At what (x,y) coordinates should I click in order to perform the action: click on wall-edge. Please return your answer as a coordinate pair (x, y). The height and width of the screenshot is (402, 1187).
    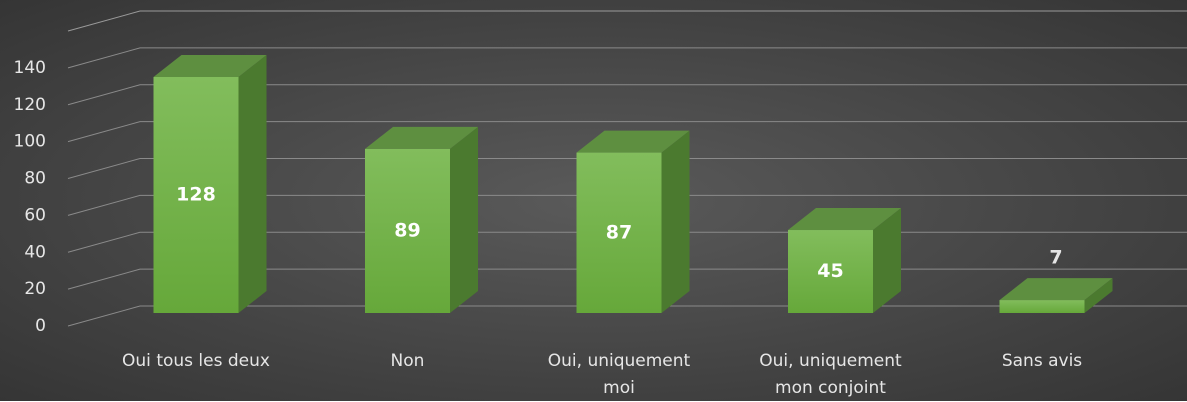
    Looking at the image, I should click on (627, 21).